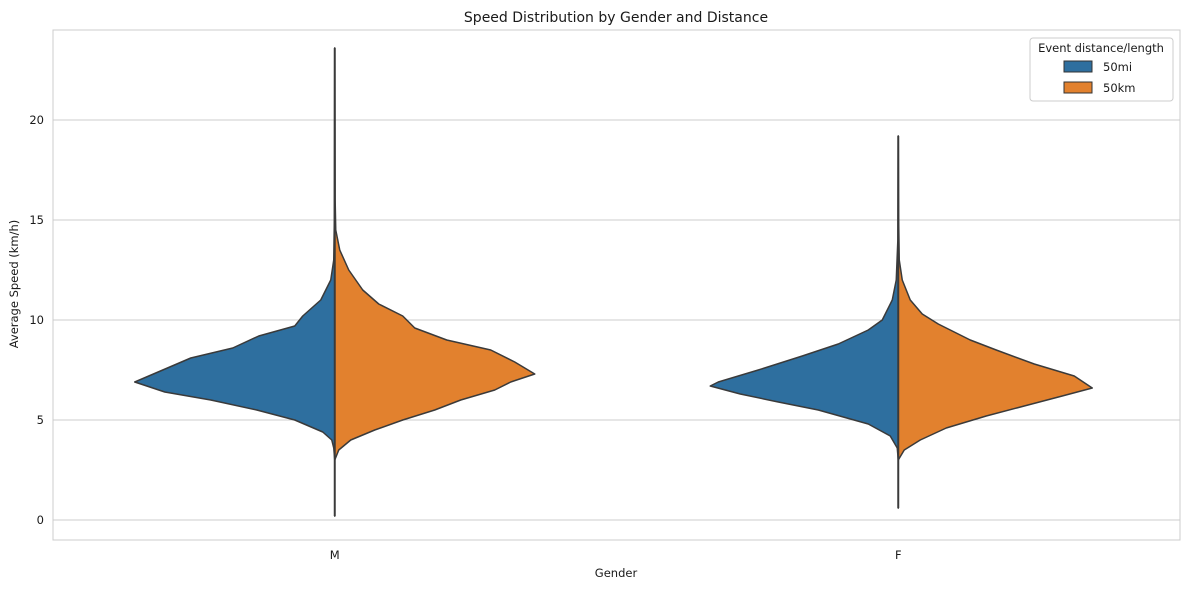 The height and width of the screenshot is (590, 1189). I want to click on x-axis-label: Gender, so click(616, 573).